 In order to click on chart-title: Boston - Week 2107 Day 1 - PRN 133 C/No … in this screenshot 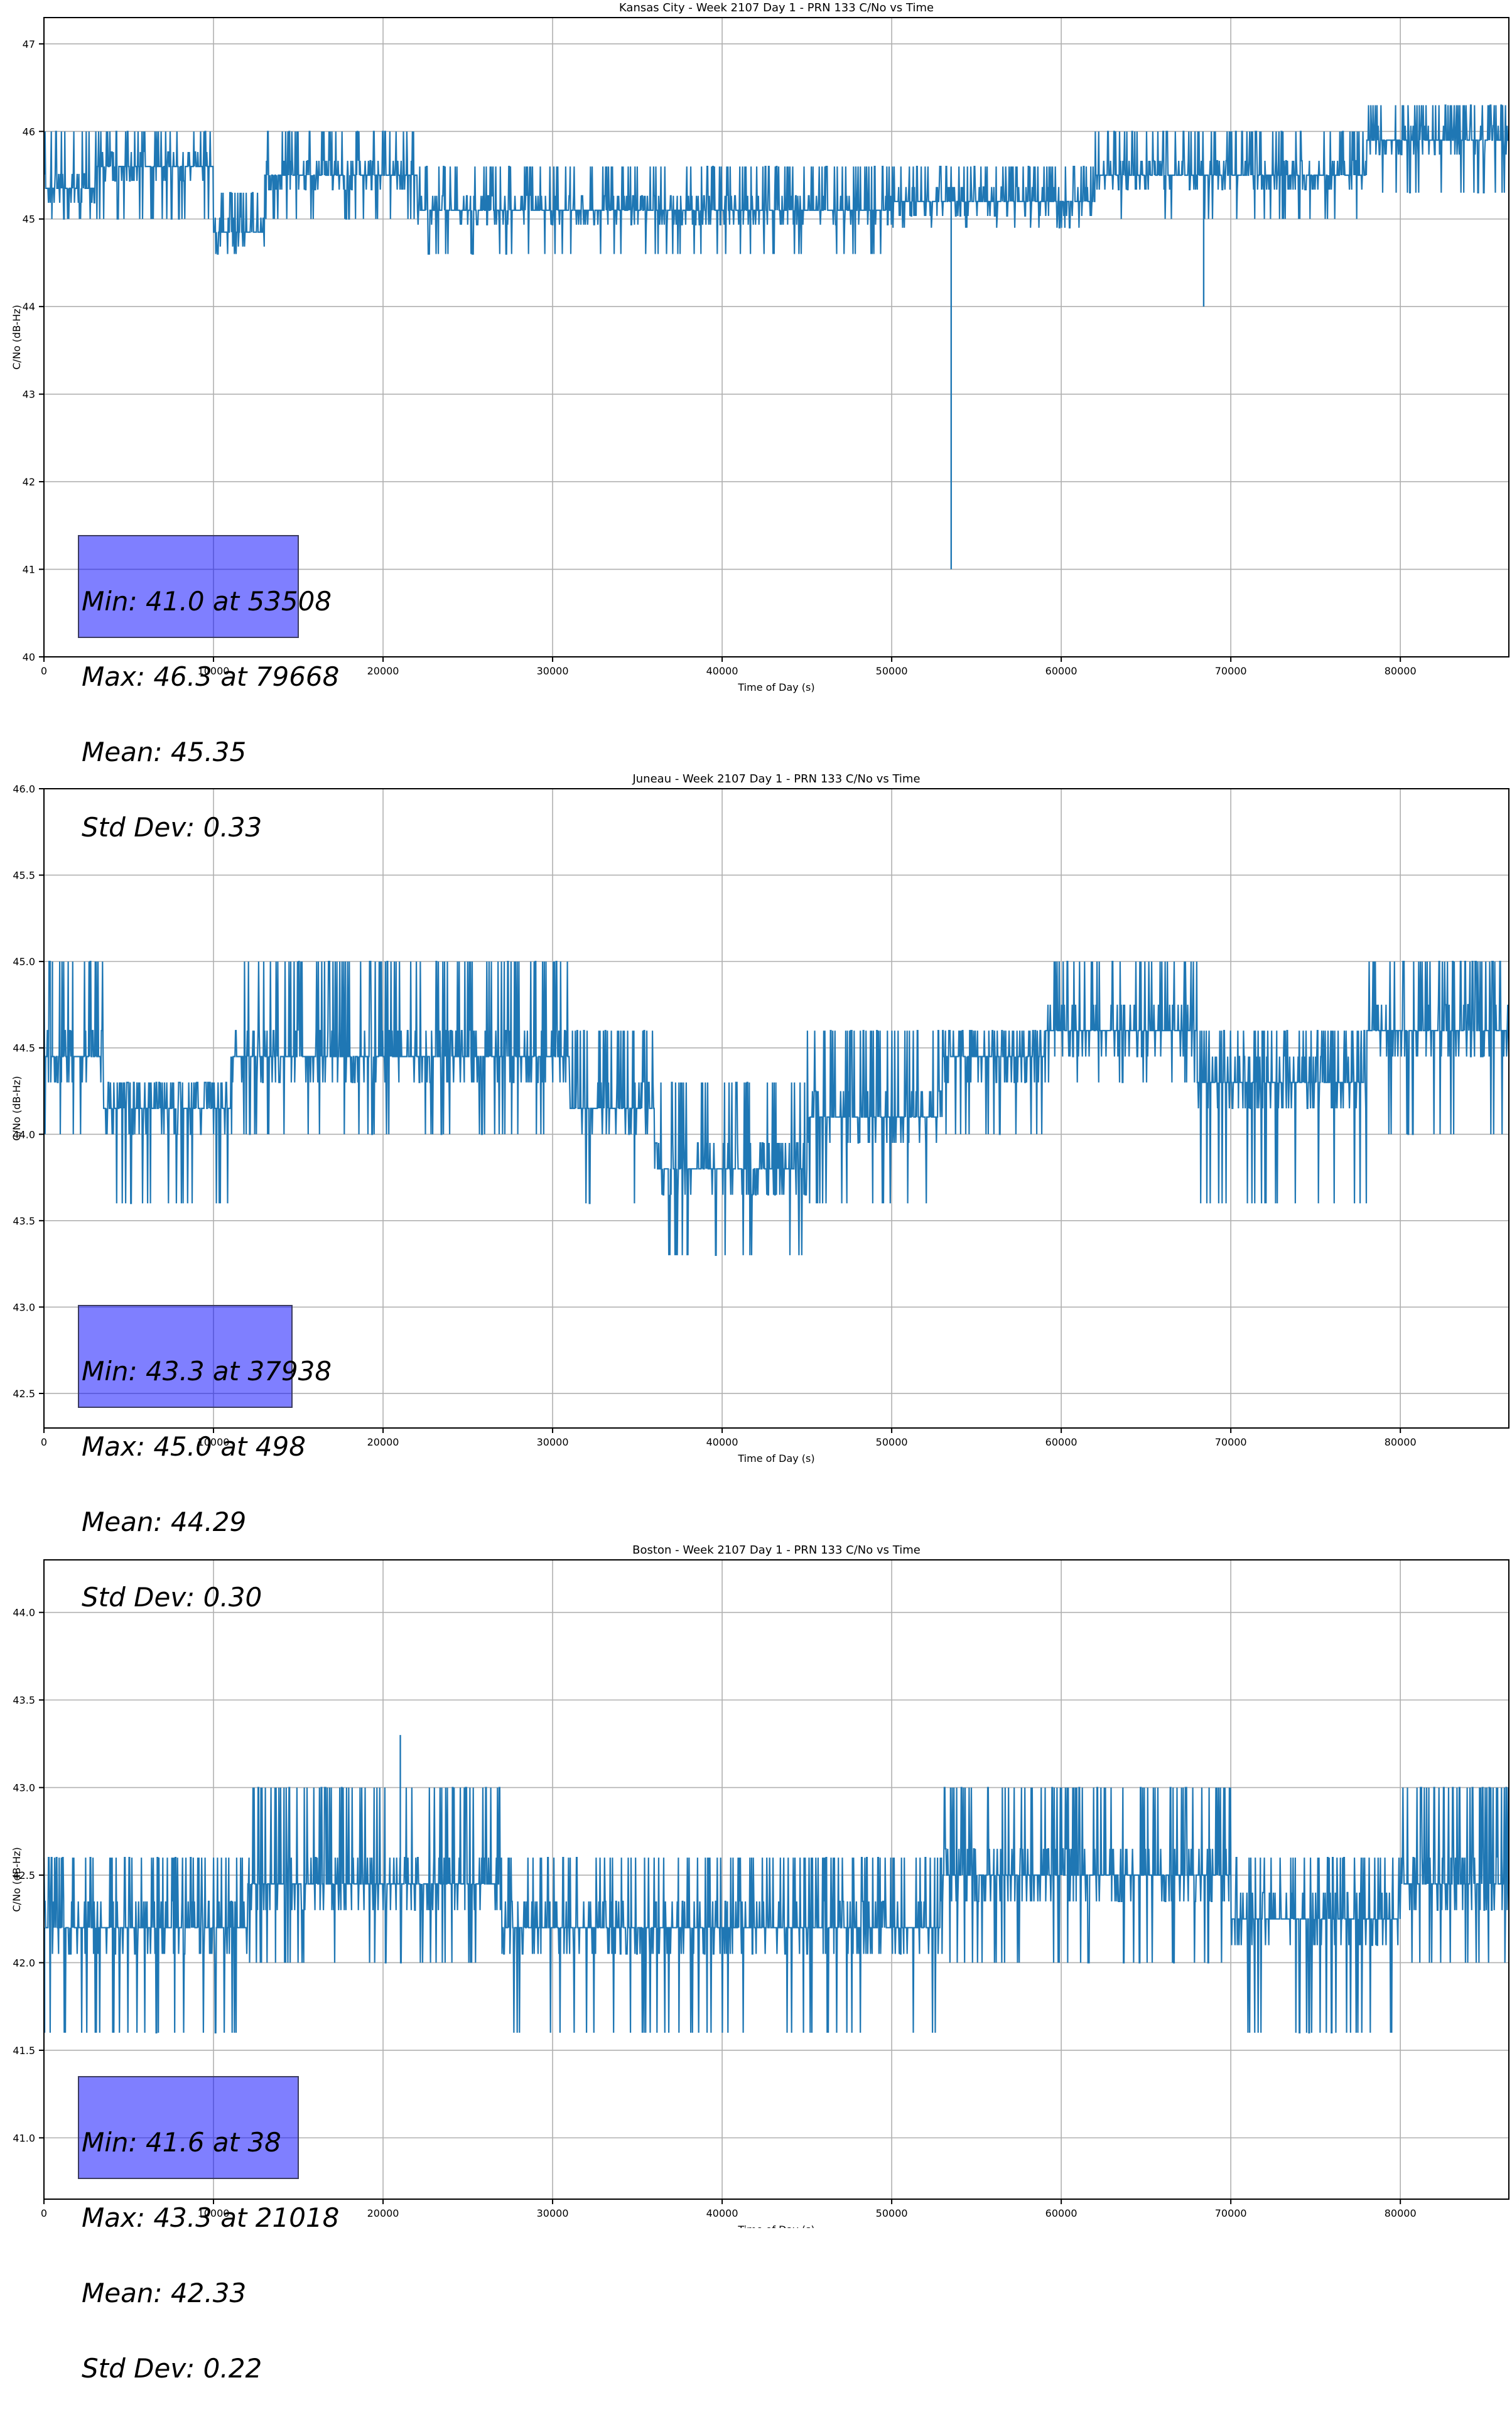, I will do `click(776, 1550)`.